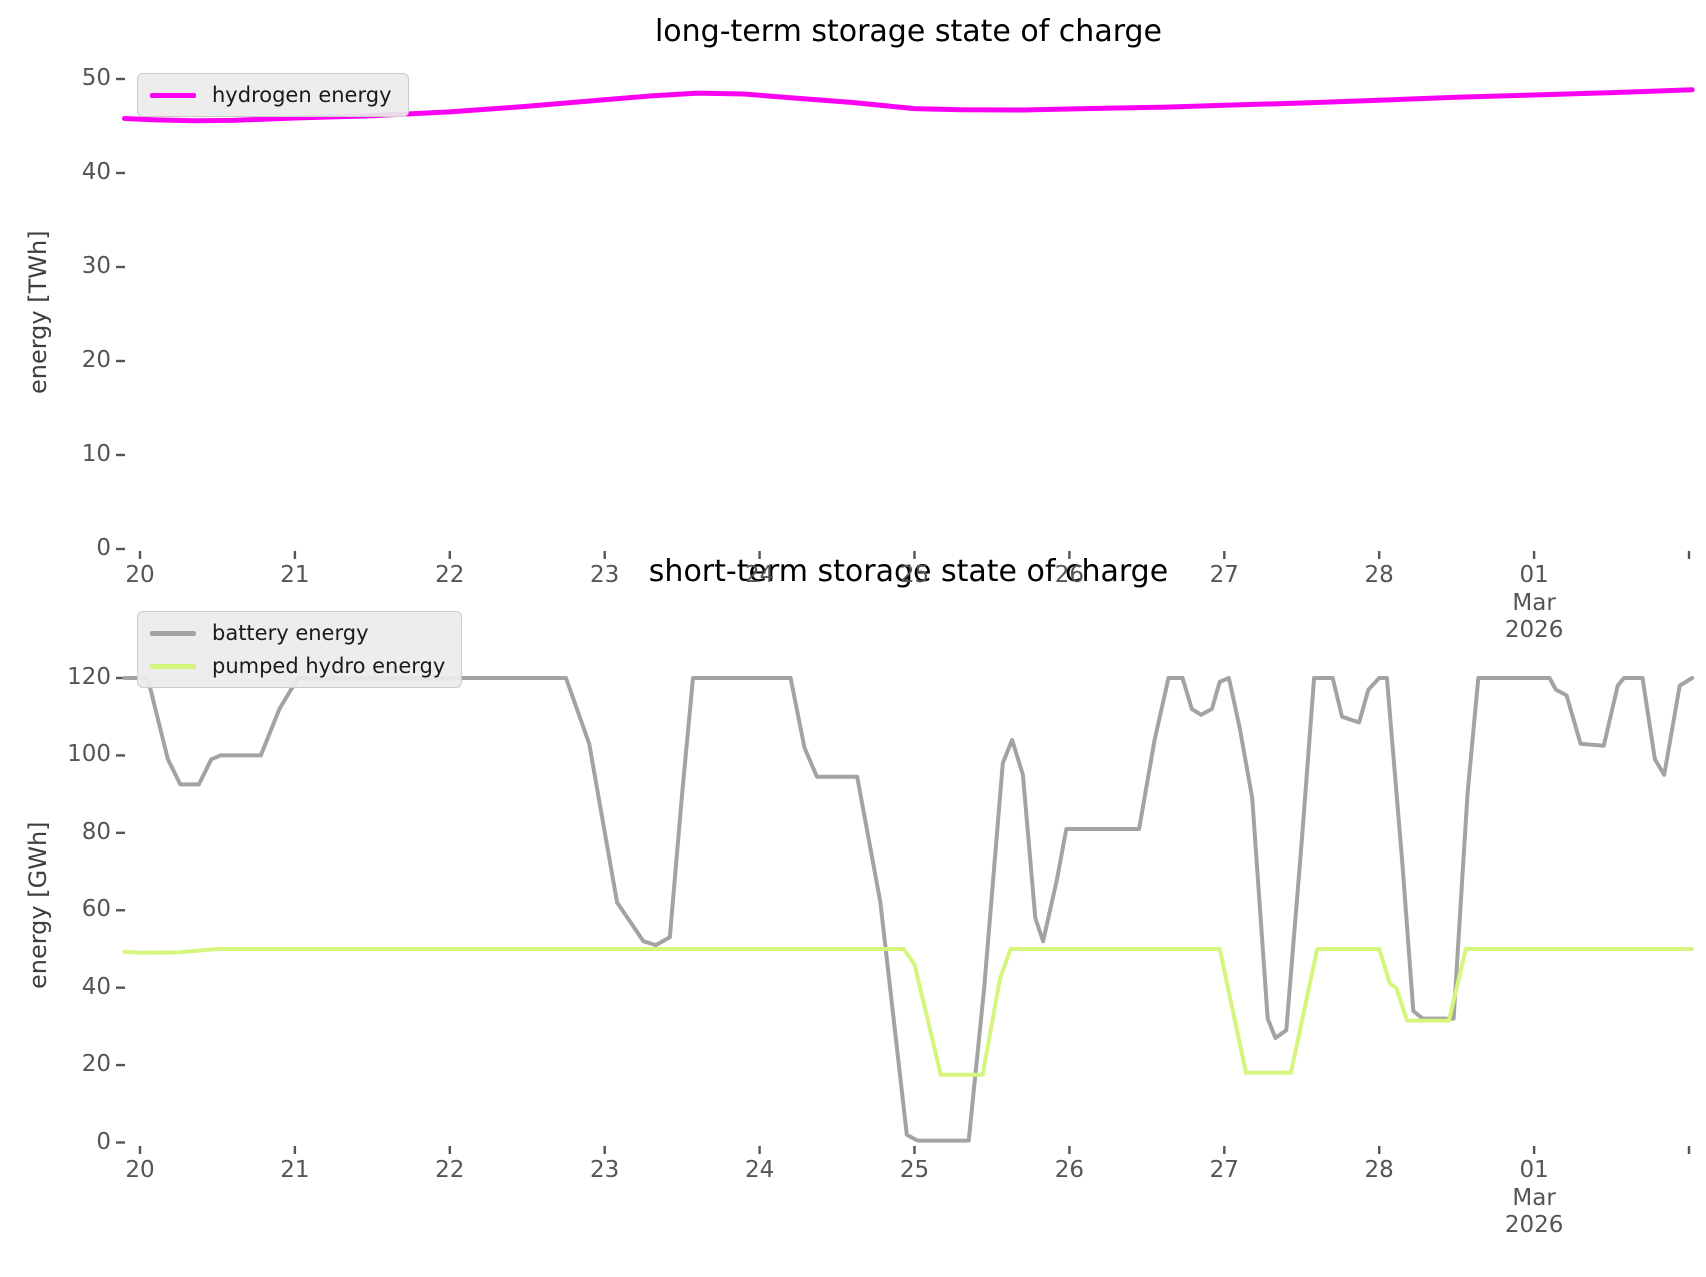 This screenshot has height=1277, width=1706. Describe the element at coordinates (290, 633) in the screenshot. I see `legend-label-battery: battery energy` at that location.